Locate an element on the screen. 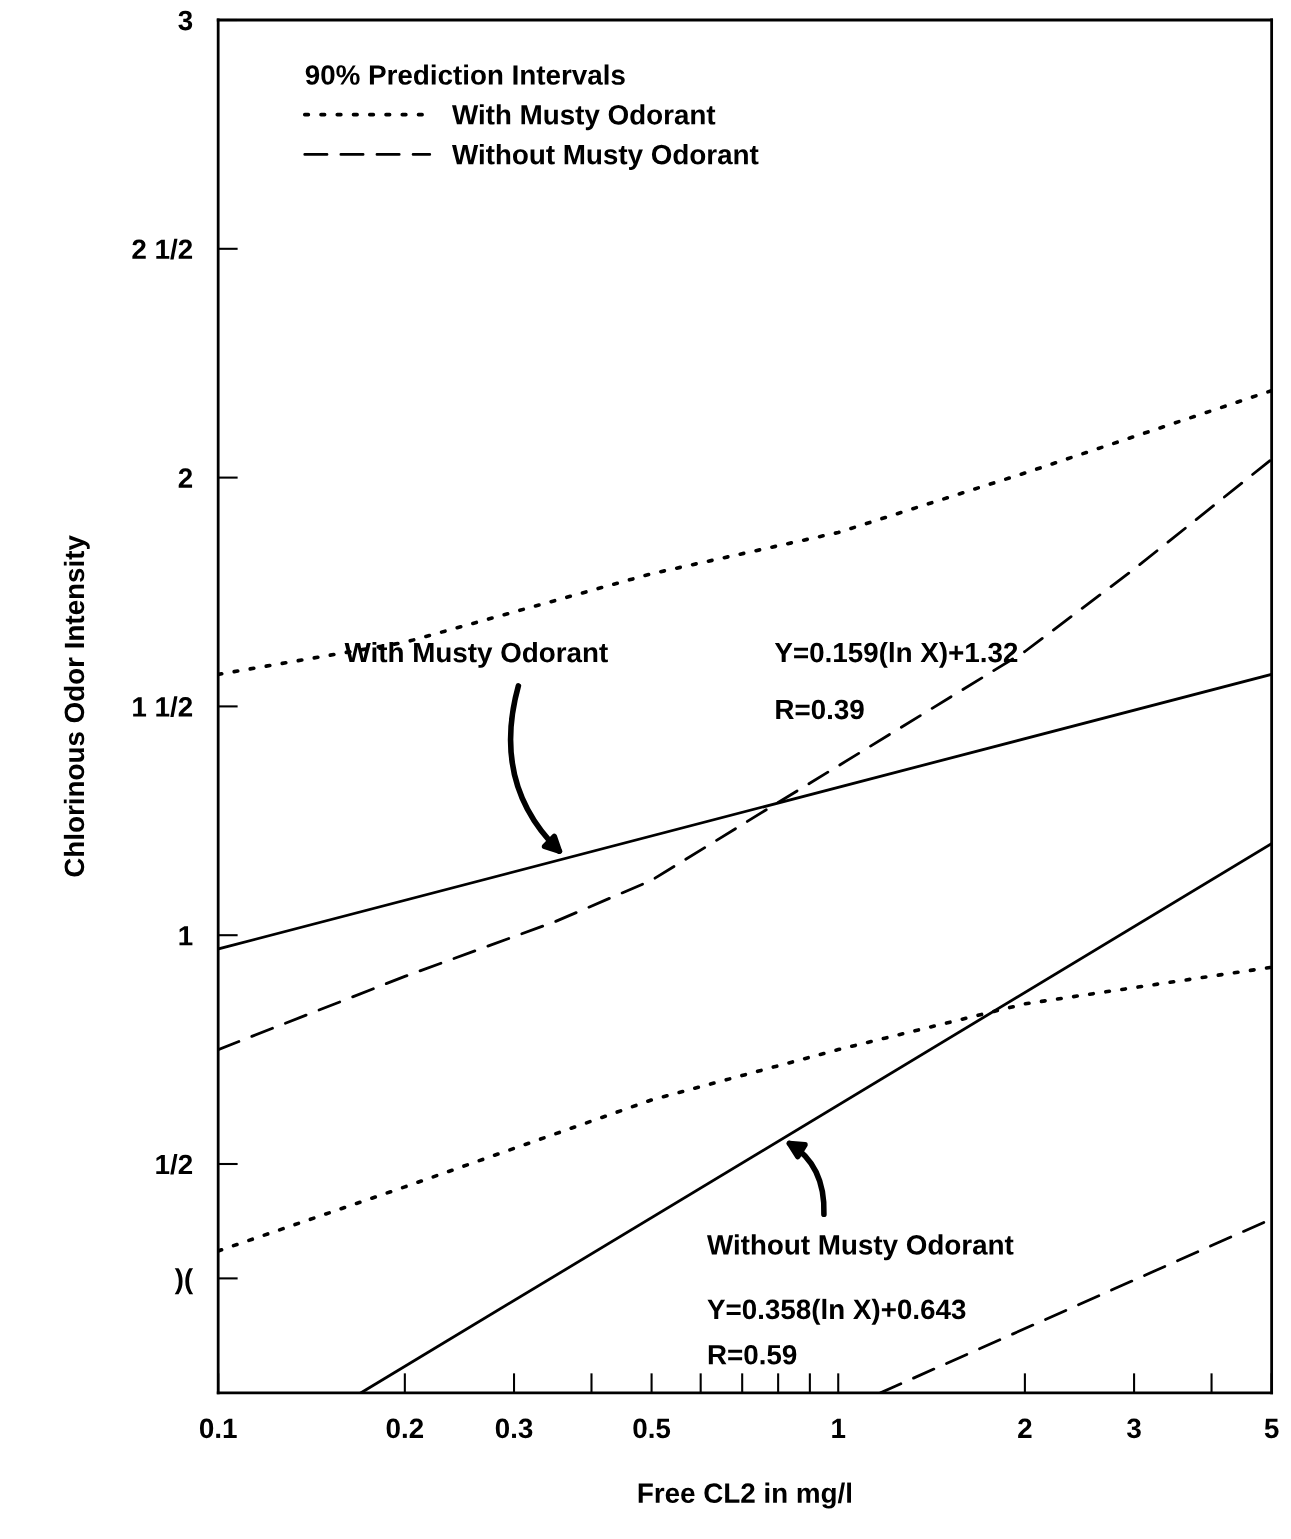  x-axis-title: Free CL2 in mg/l is located at coordinates (744, 1495).